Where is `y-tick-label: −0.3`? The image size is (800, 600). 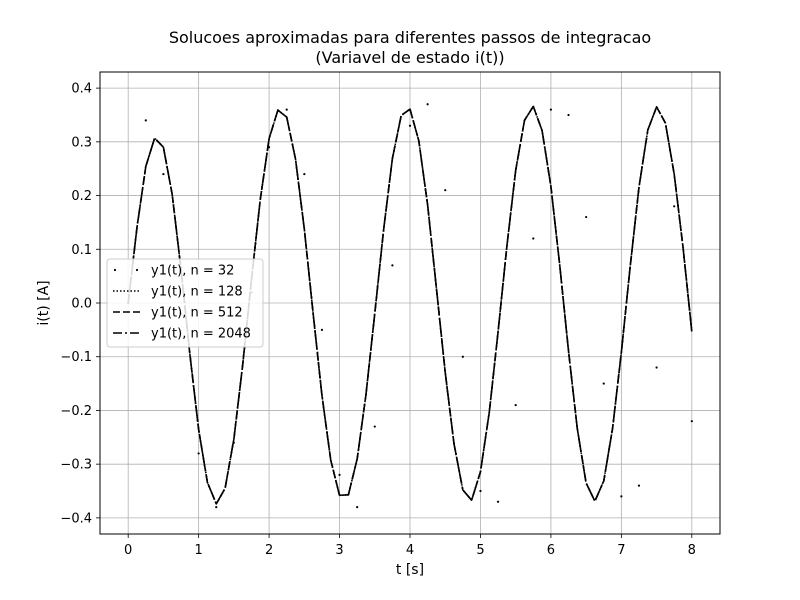
y-tick-label: −0.3 is located at coordinates (76, 465).